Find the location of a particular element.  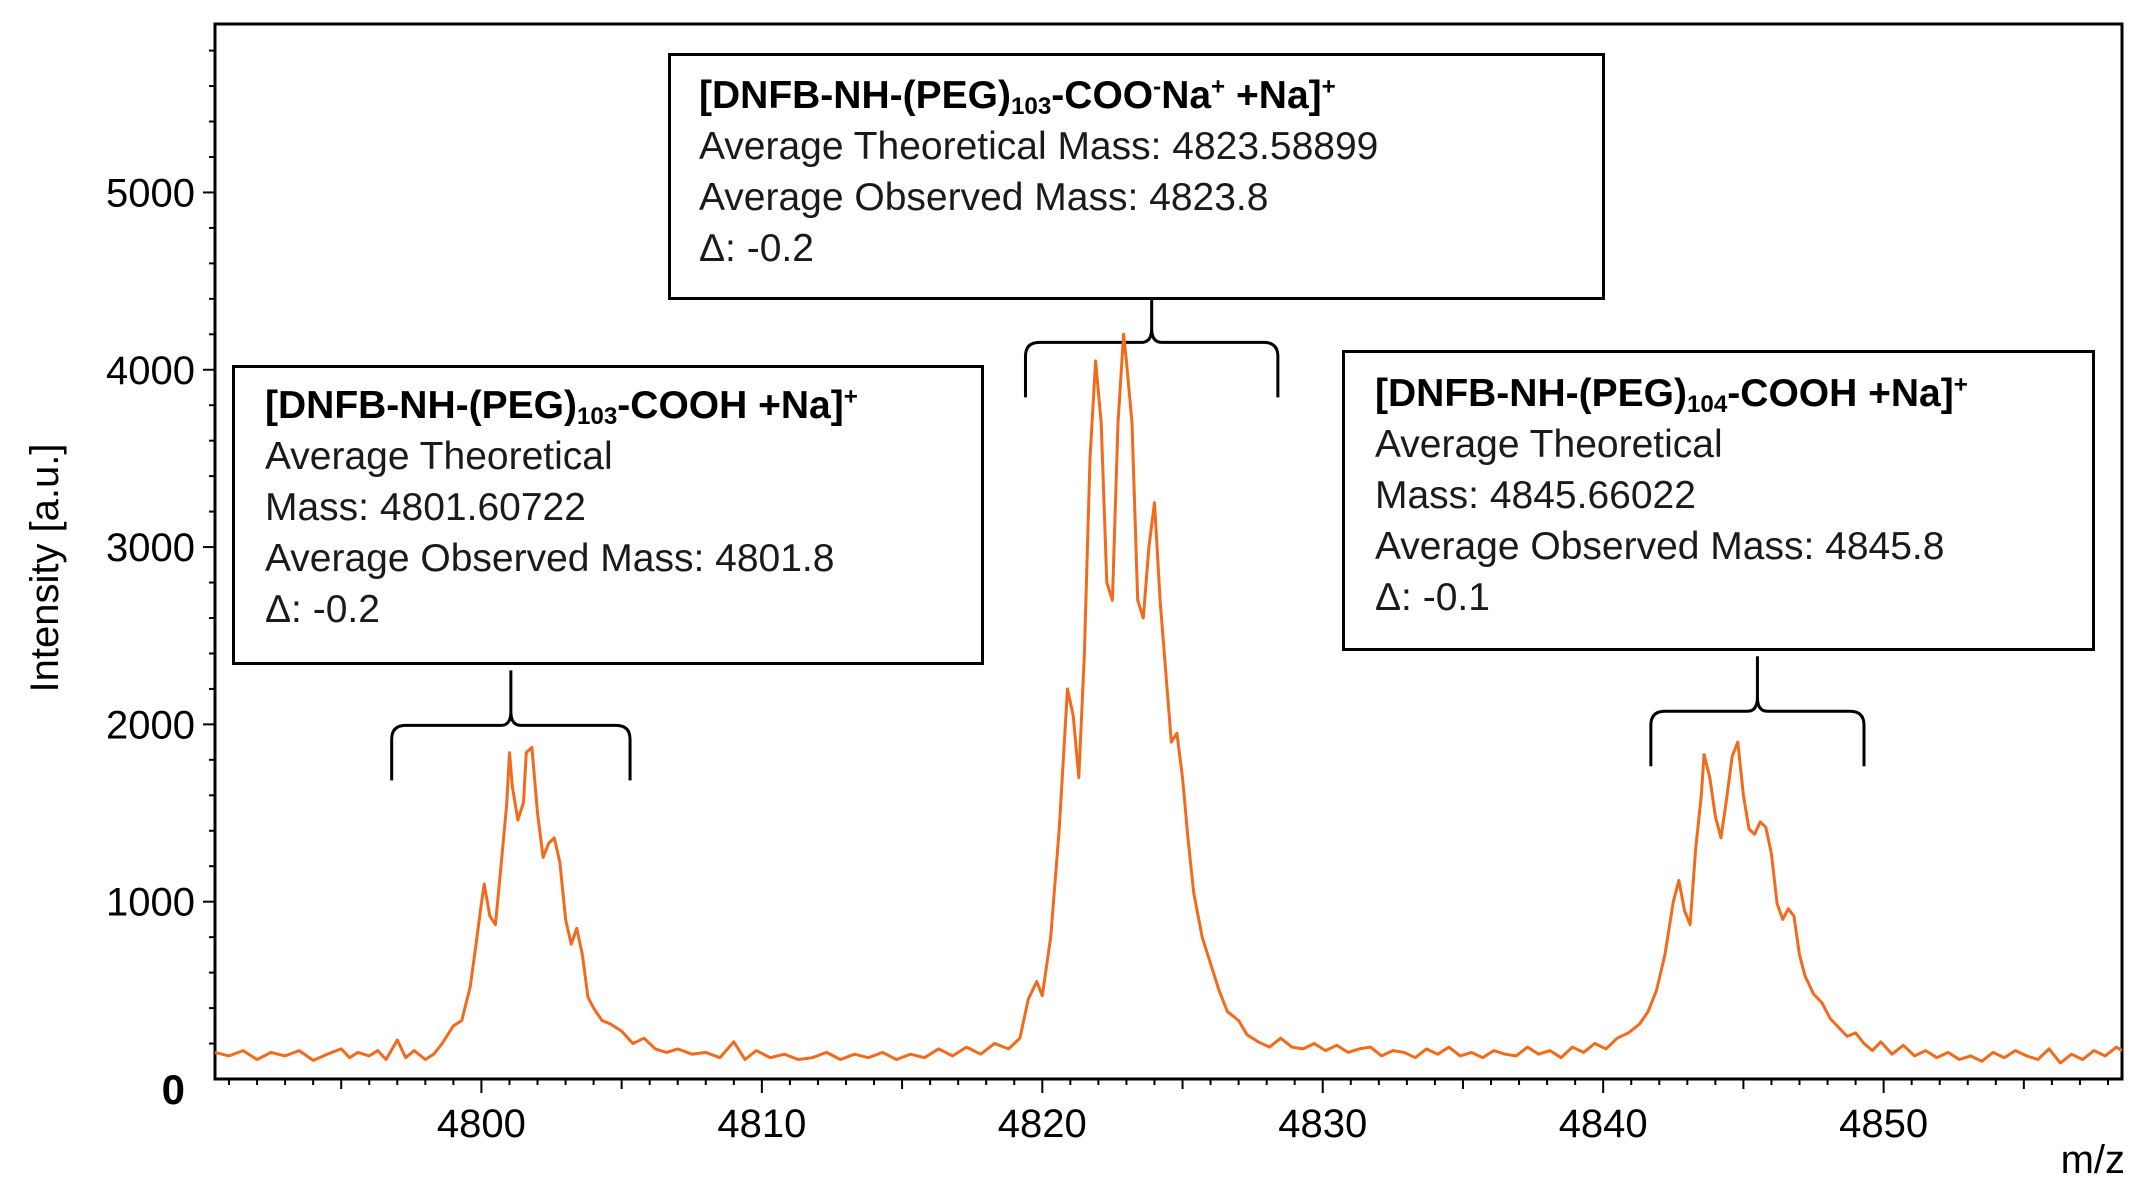

annotation-formula: [DNFB-NH-(PEG)104-COOH +Na]+ is located at coordinates (1671, 395).